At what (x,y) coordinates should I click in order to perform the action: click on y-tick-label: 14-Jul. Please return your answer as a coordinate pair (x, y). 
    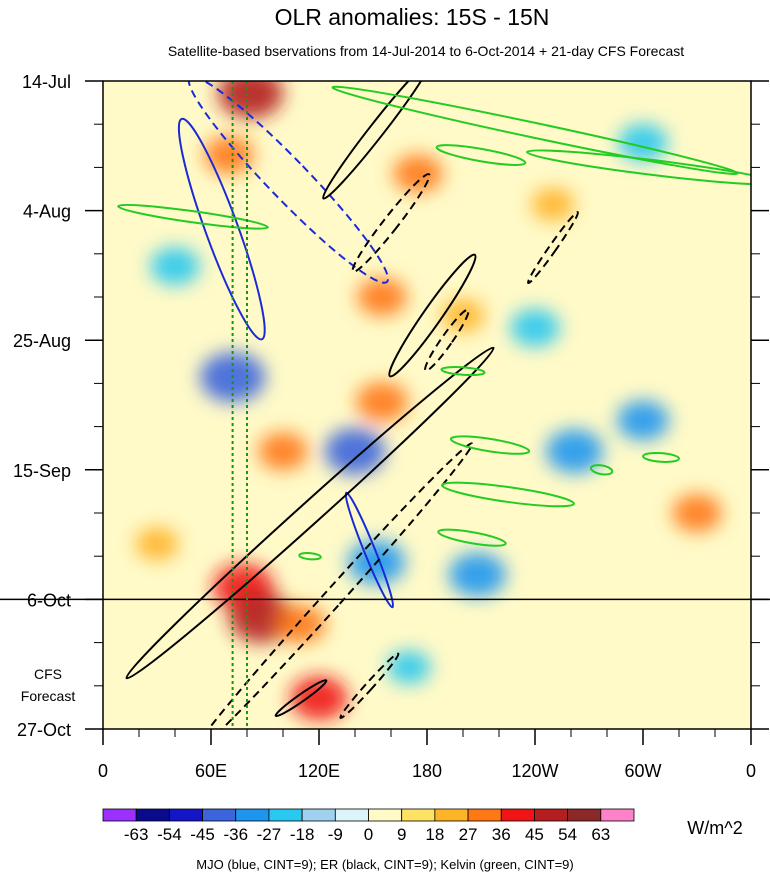
    Looking at the image, I should click on (46, 82).